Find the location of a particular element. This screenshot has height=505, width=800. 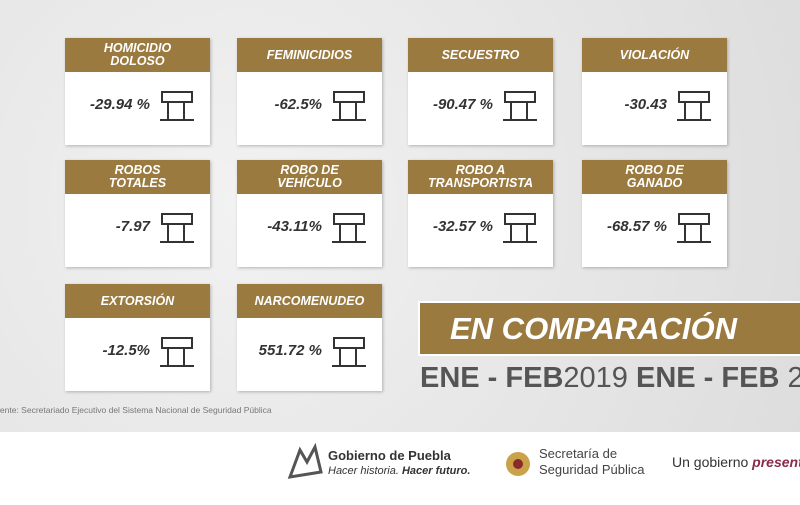

card-value: -12.5% is located at coordinates (126, 350).